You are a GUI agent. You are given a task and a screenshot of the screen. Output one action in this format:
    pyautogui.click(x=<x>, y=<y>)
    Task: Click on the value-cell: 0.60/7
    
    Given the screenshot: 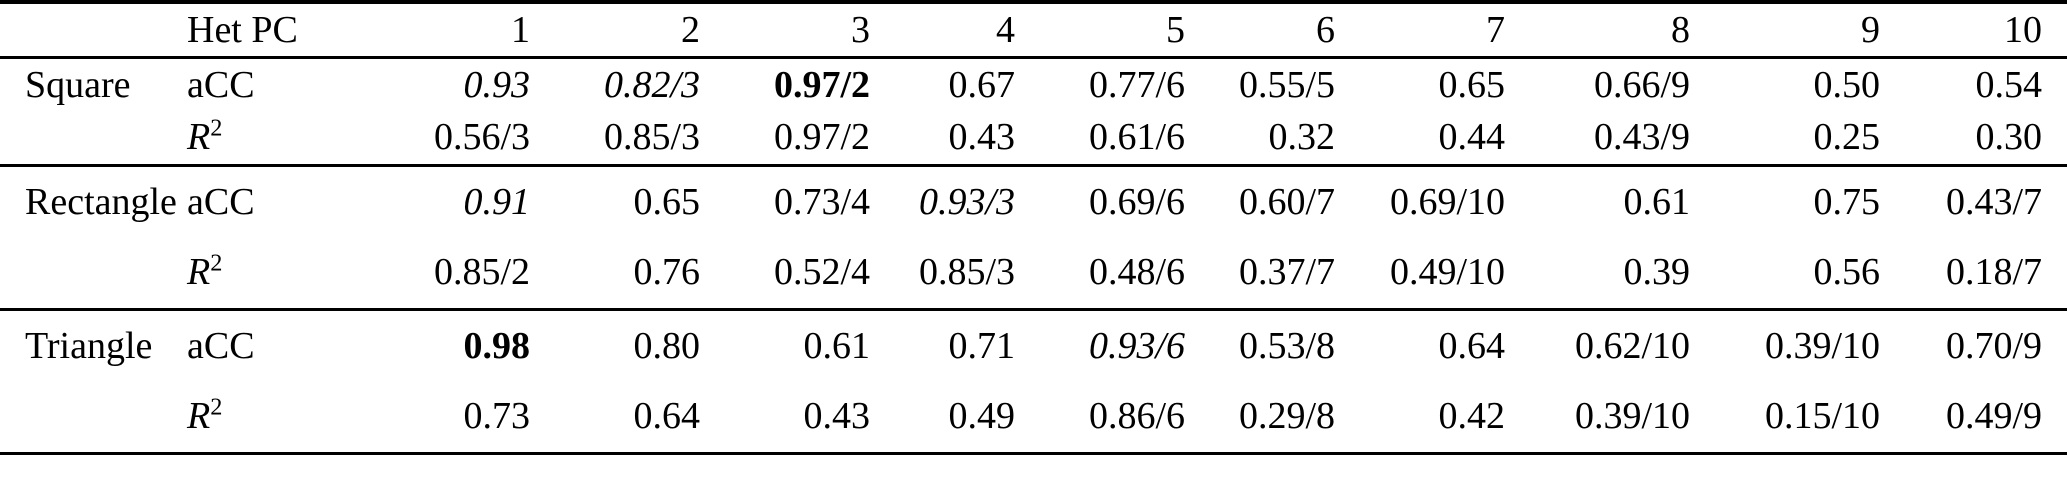 What is the action you would take?
    pyautogui.click(x=1286, y=201)
    